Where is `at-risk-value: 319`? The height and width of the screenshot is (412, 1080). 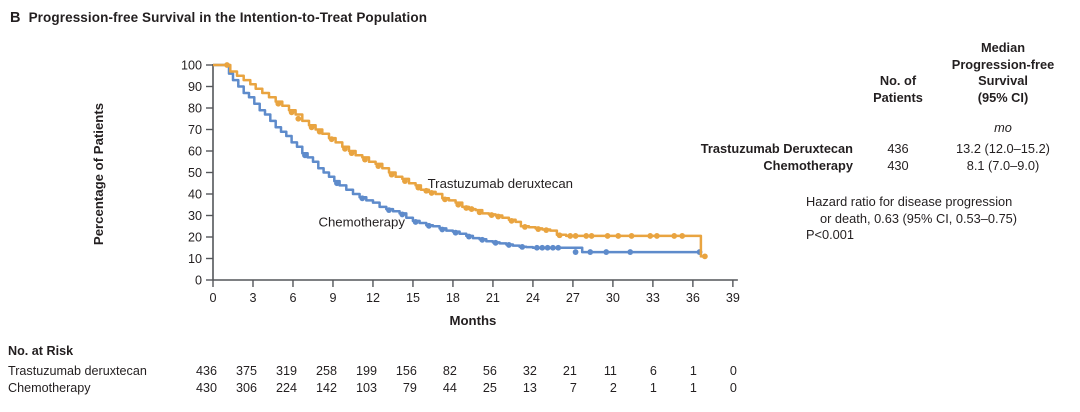 at-risk-value: 319 is located at coordinates (286, 371).